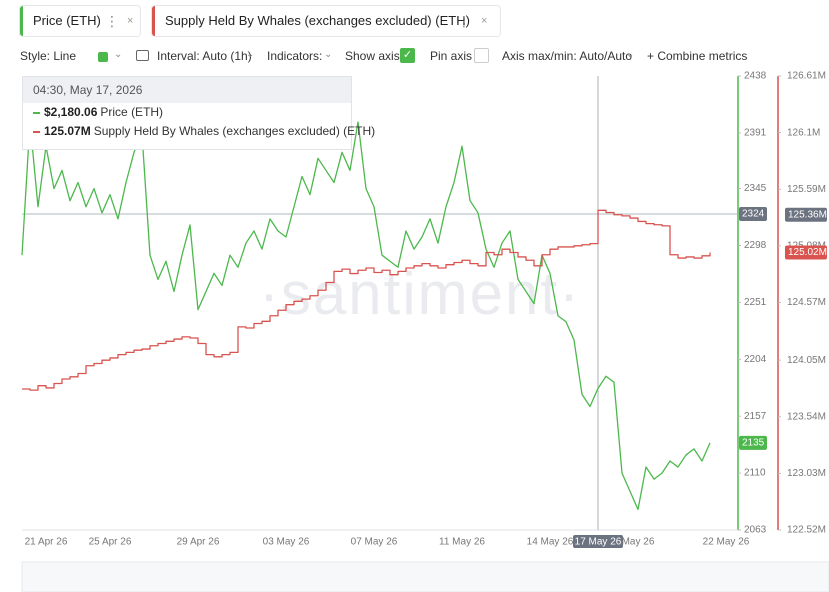 The height and width of the screenshot is (592, 829). I want to click on combine-metrics-button: + Combine metrics, so click(697, 56).